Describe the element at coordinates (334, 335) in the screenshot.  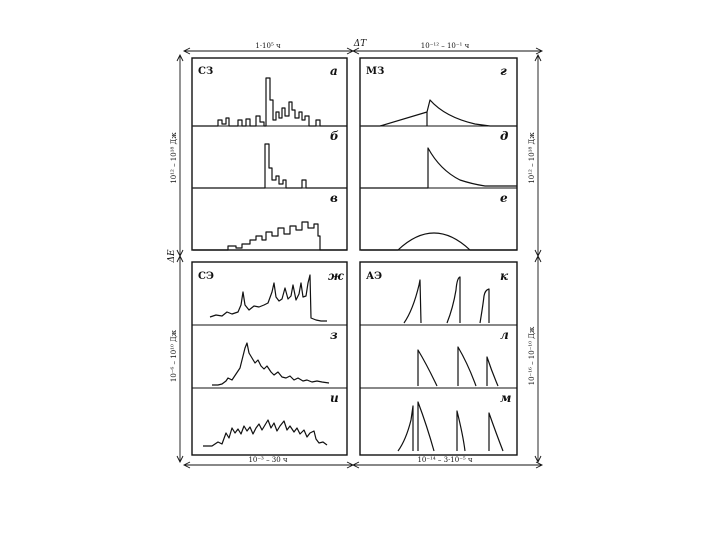
I see `panel-letter-z: з` at that location.